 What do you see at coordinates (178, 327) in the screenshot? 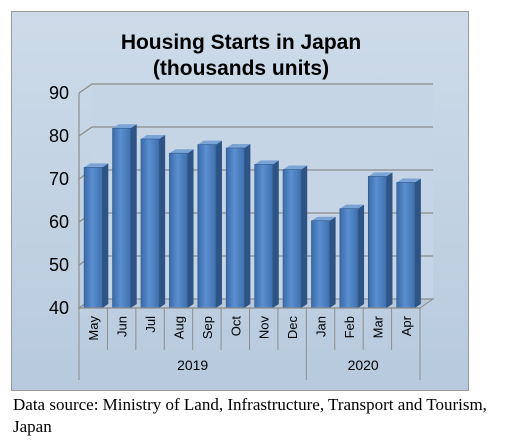
I see `x-tick-label: Aug` at bounding box center [178, 327].